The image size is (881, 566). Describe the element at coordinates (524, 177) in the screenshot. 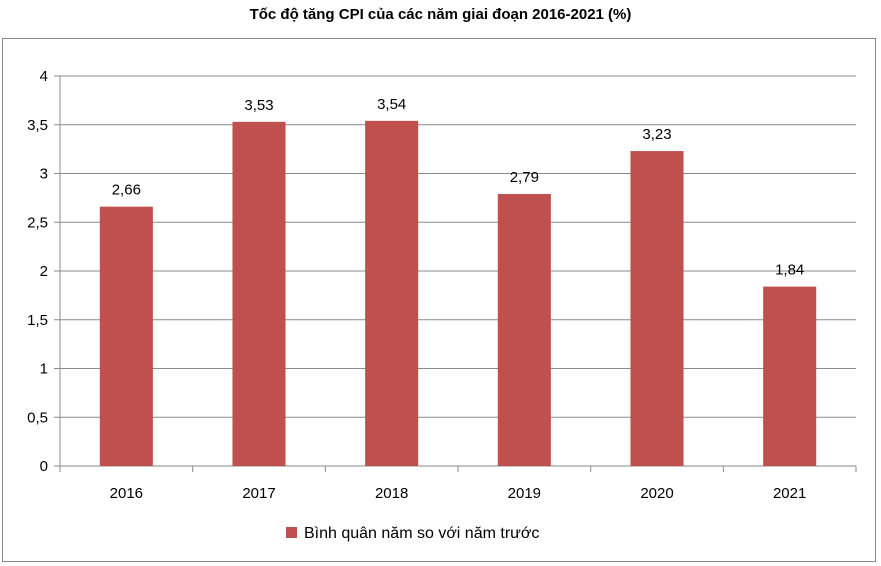

I see `data-label-2019: 2,79` at that location.